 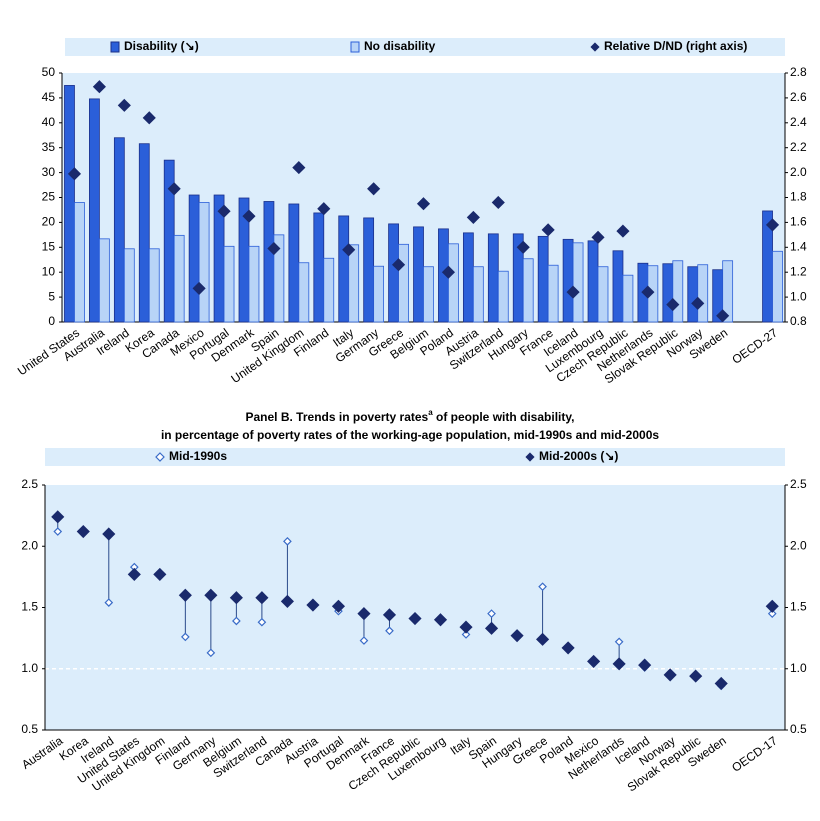 I want to click on y2-tick-label: 2.0, so click(x=798, y=172).